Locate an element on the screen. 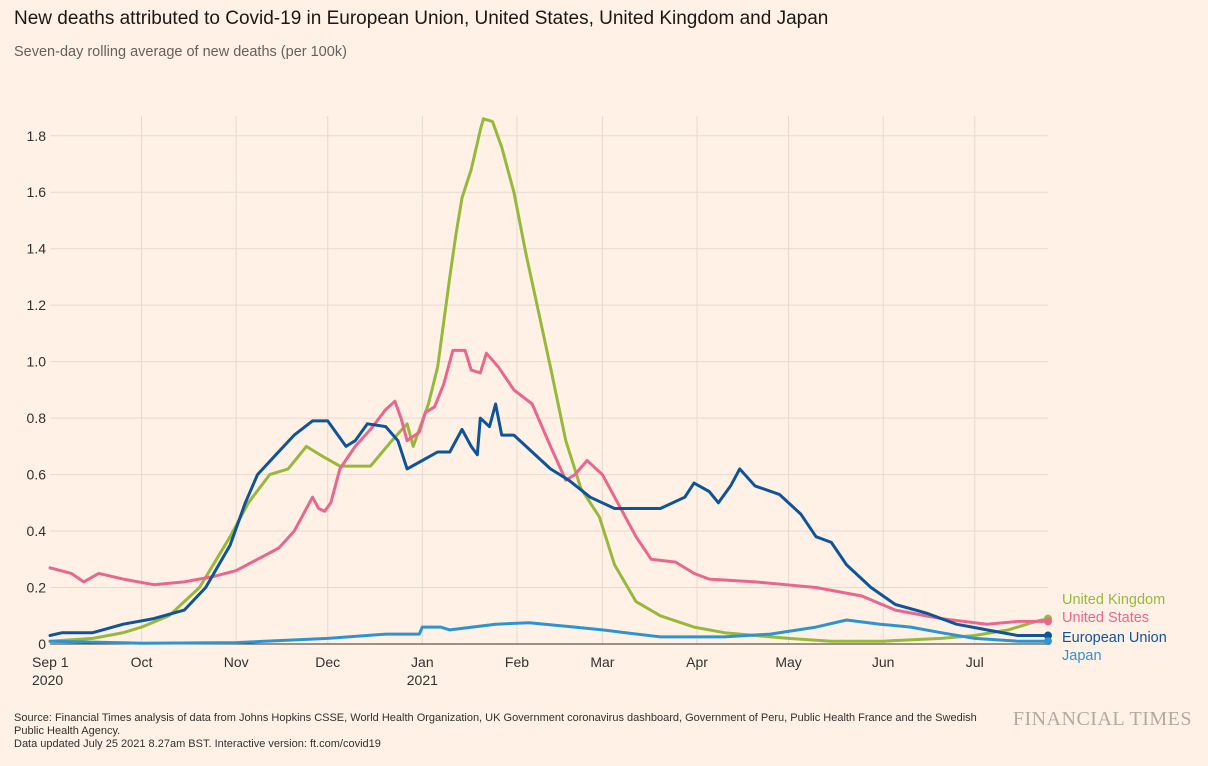 This screenshot has height=766, width=1208. x-tick-label: Dec is located at coordinates (327, 662).